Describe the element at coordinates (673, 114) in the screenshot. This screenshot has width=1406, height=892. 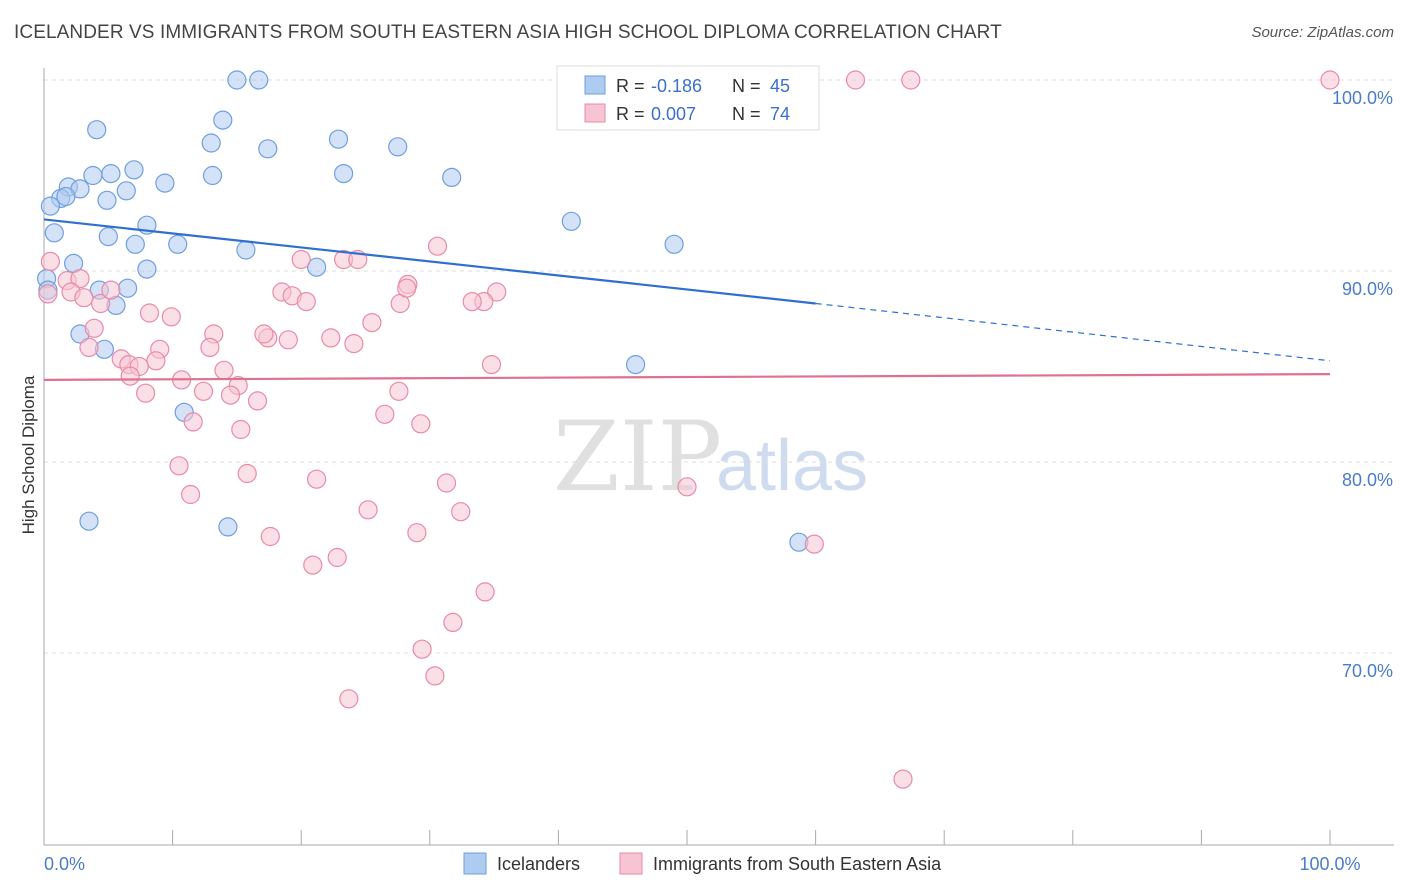
I see `stats-r-value-immigrants: 0.007` at that location.